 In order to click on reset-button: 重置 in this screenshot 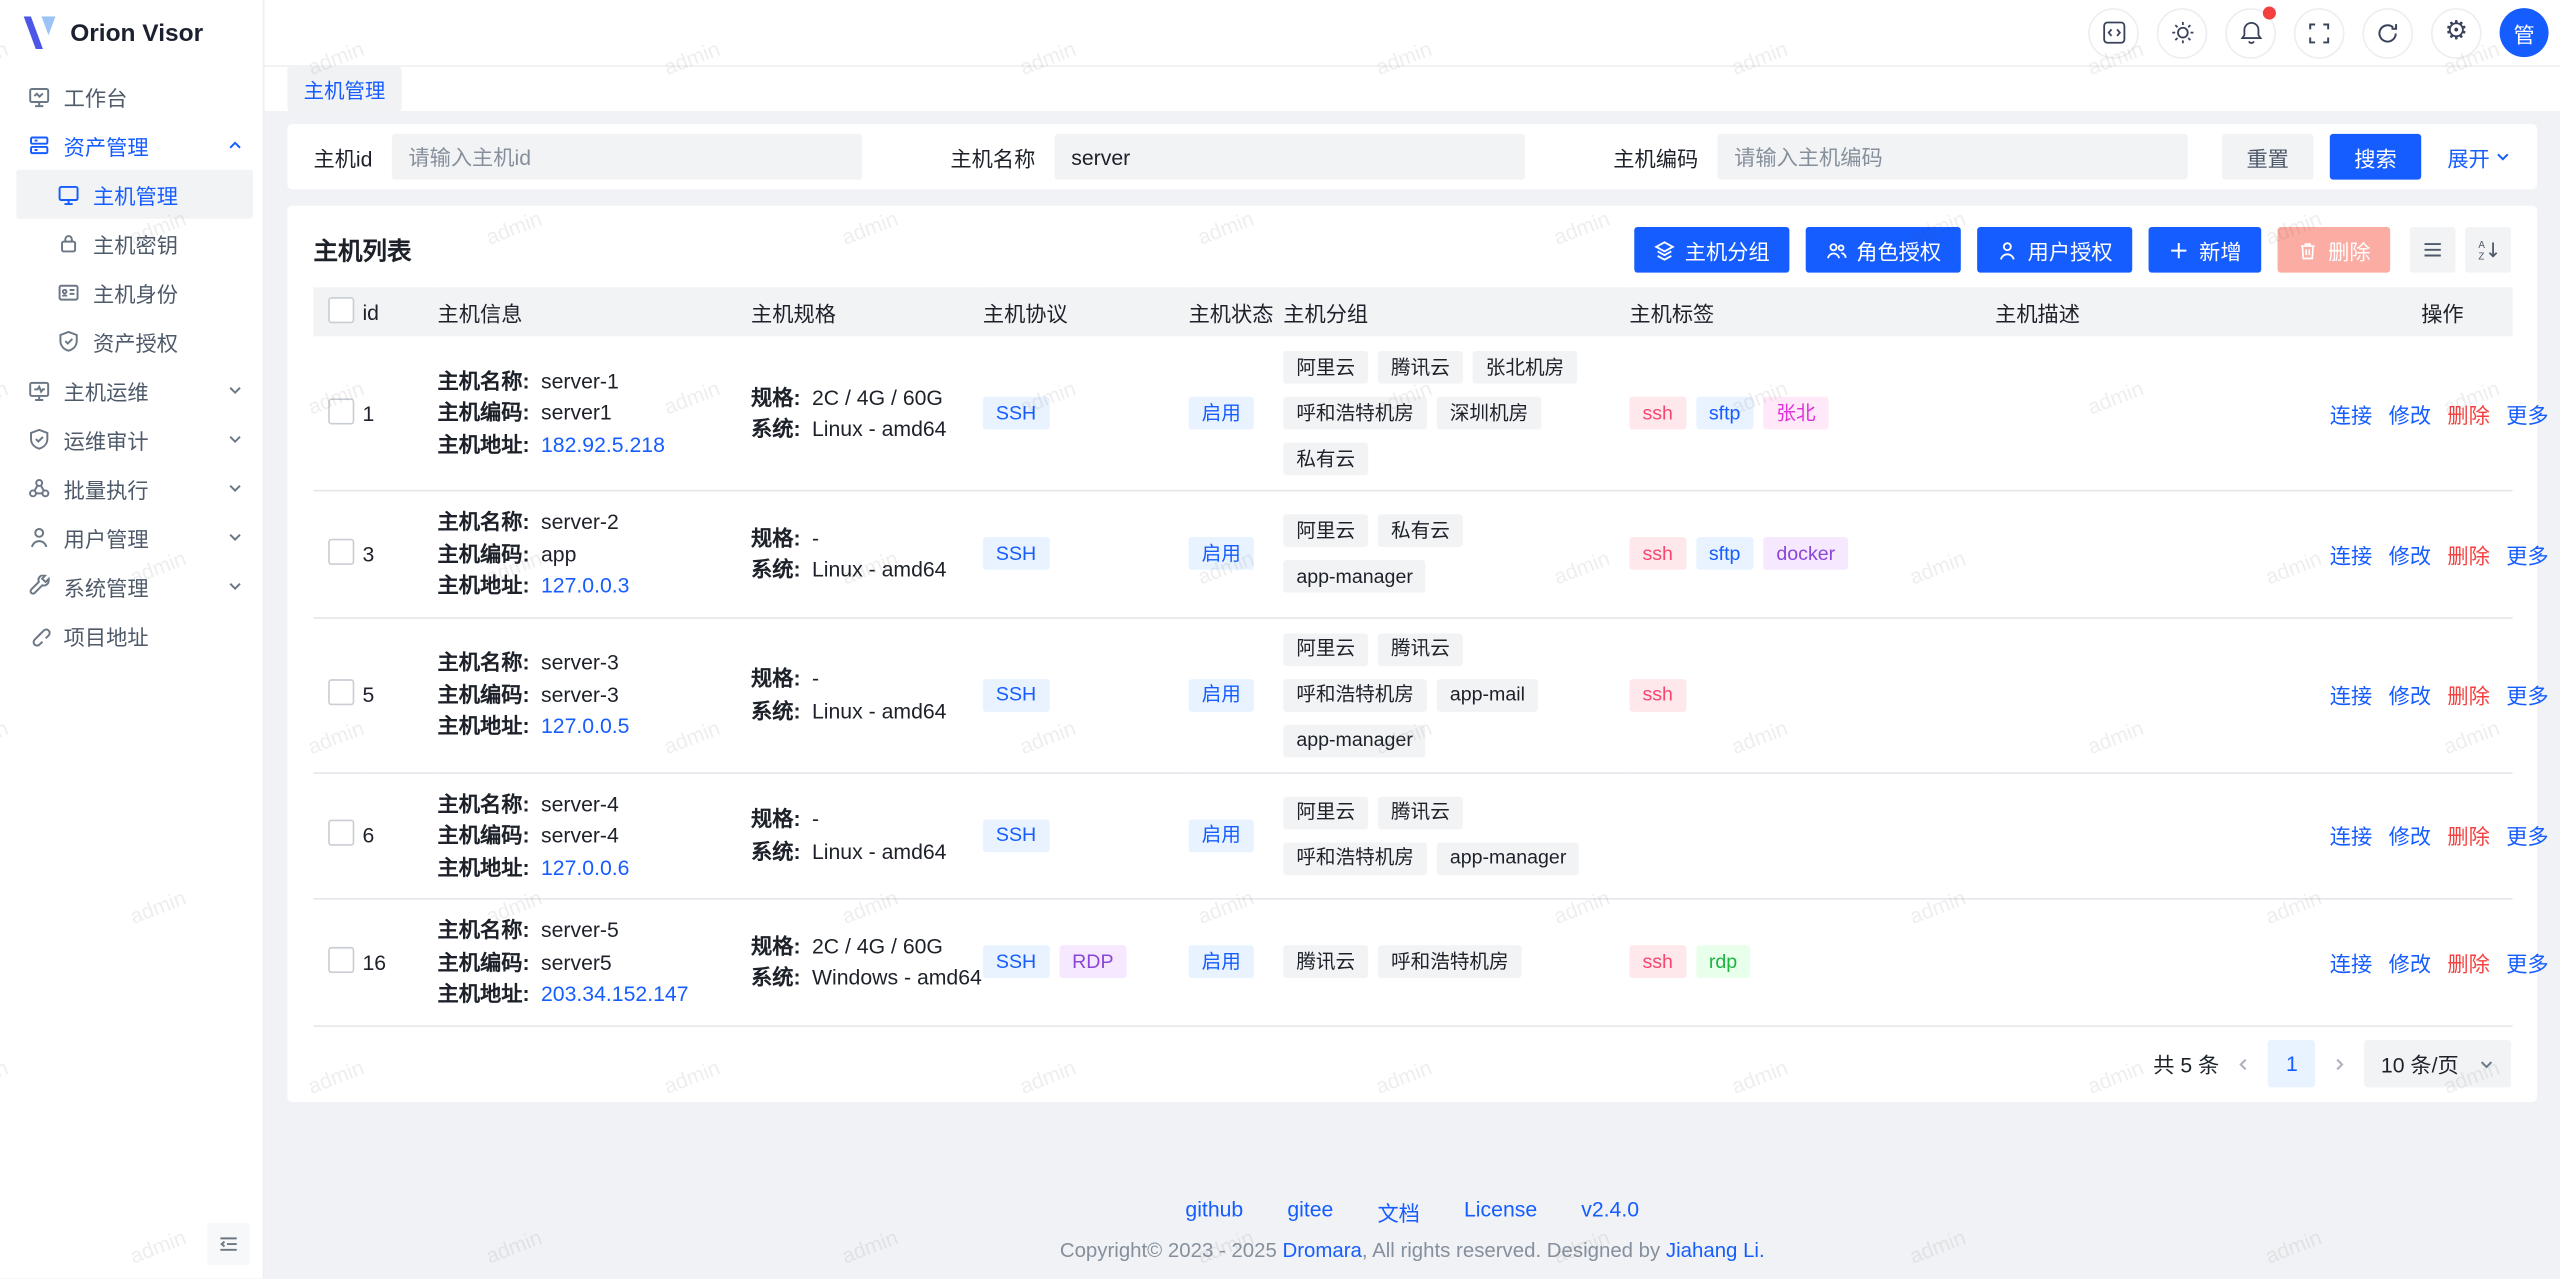, I will do `click(2267, 156)`.